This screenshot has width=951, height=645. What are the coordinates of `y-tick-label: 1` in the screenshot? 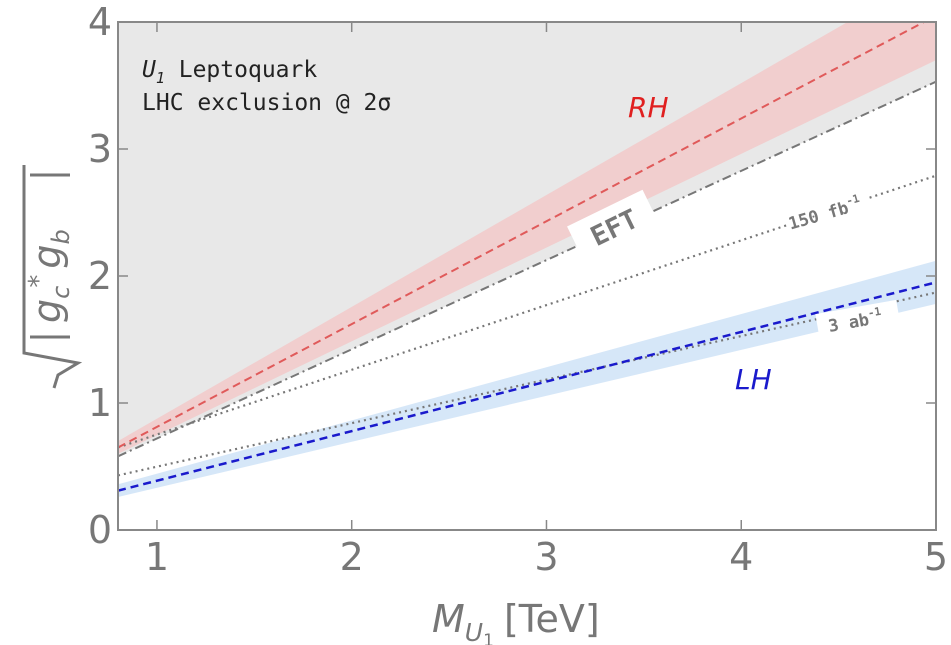 It's located at (100, 403).